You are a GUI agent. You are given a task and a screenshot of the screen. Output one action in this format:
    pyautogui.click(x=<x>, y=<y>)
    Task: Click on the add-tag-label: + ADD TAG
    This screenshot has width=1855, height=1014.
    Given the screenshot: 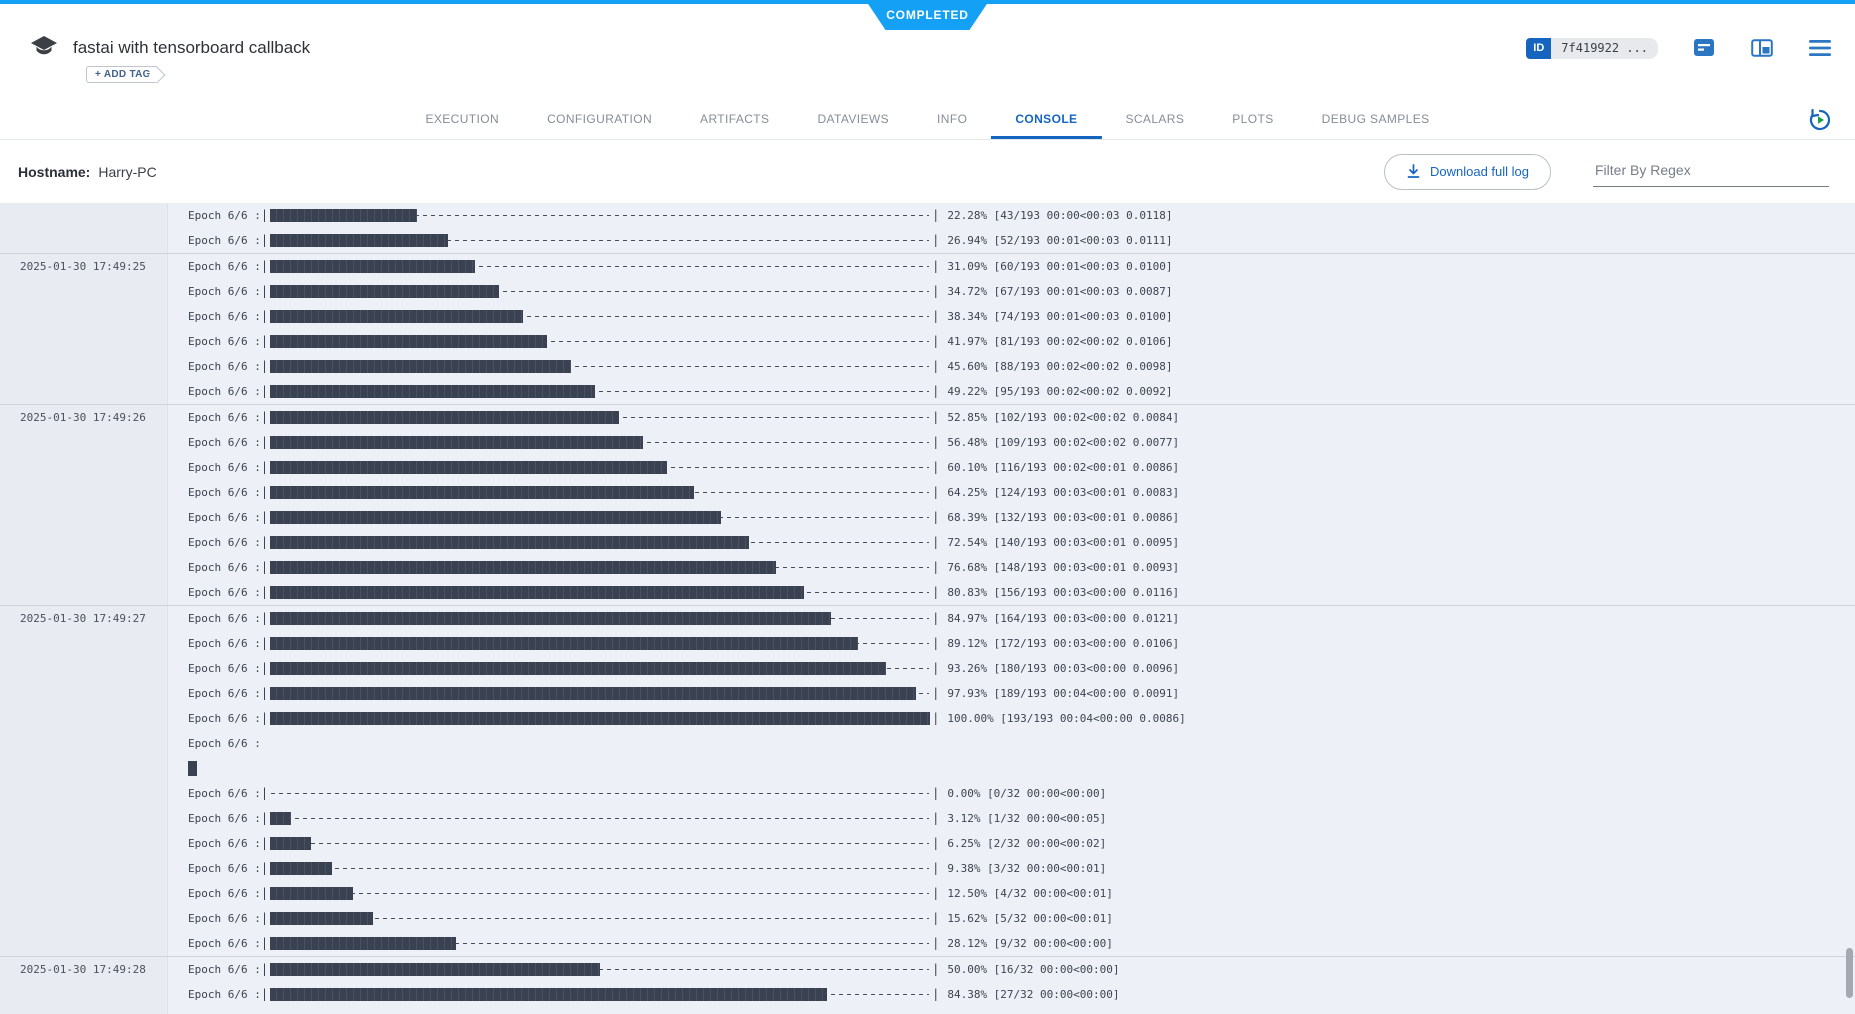 What is the action you would take?
    pyautogui.click(x=123, y=74)
    